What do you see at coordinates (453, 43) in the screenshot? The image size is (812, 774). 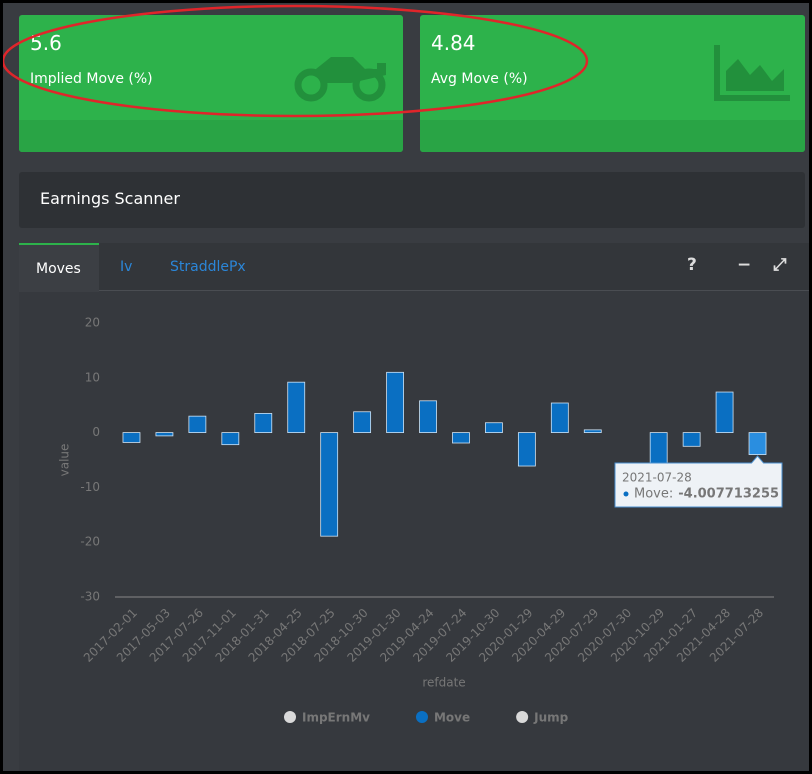 I see `card-value: 4.84` at bounding box center [453, 43].